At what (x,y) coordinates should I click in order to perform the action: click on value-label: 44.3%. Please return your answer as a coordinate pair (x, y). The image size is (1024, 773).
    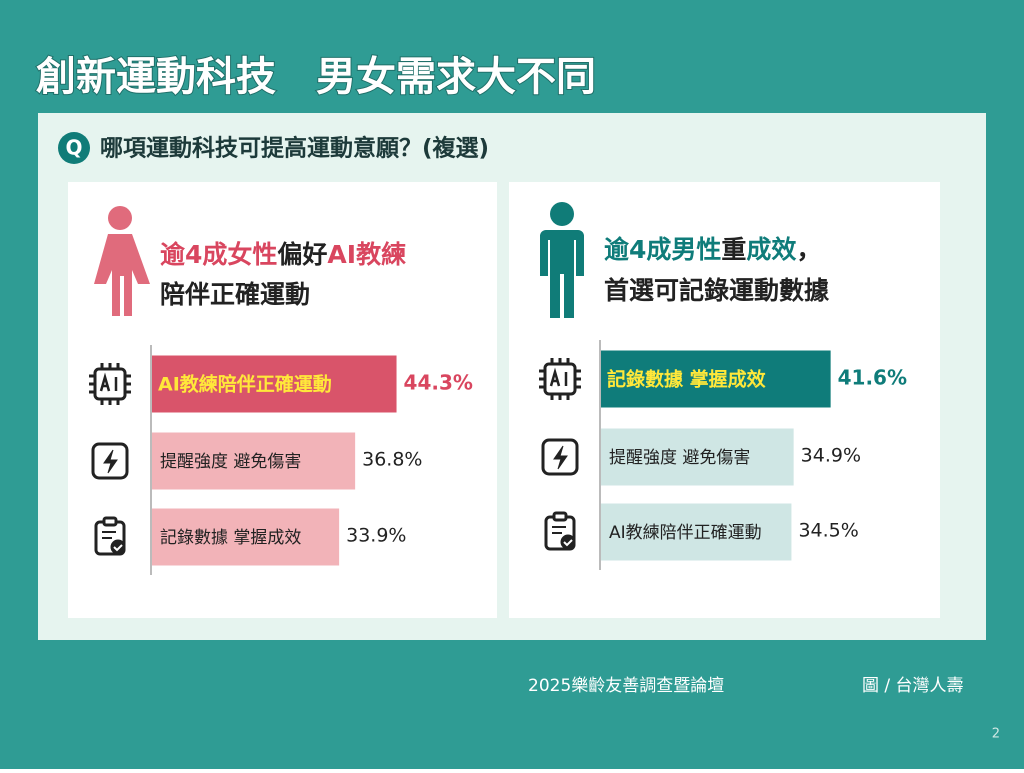
    Looking at the image, I should click on (438, 383).